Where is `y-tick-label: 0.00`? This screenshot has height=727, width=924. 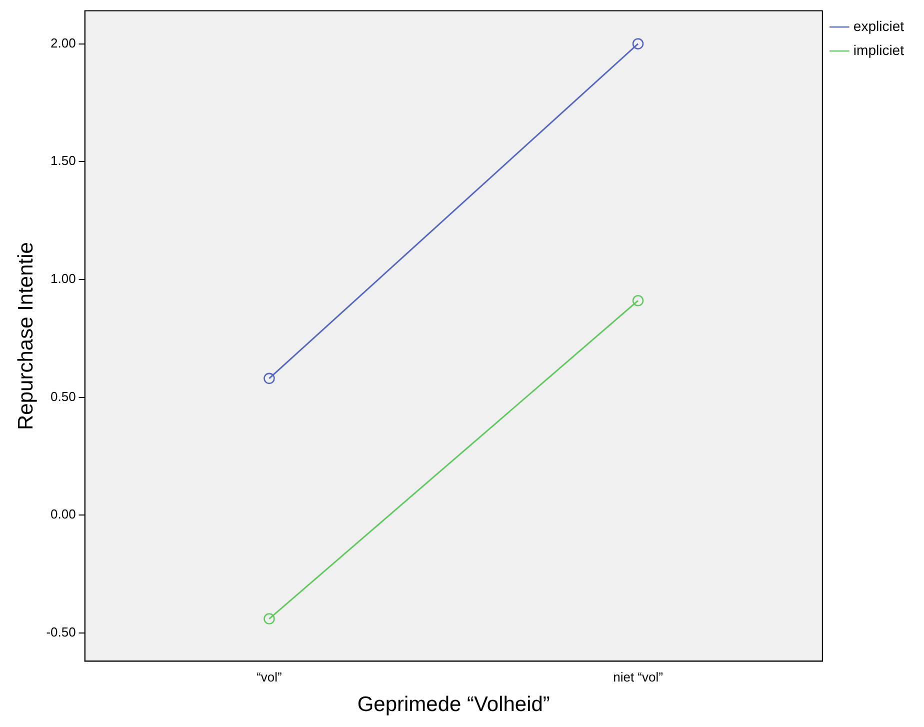
y-tick-label: 0.00 is located at coordinates (63, 514).